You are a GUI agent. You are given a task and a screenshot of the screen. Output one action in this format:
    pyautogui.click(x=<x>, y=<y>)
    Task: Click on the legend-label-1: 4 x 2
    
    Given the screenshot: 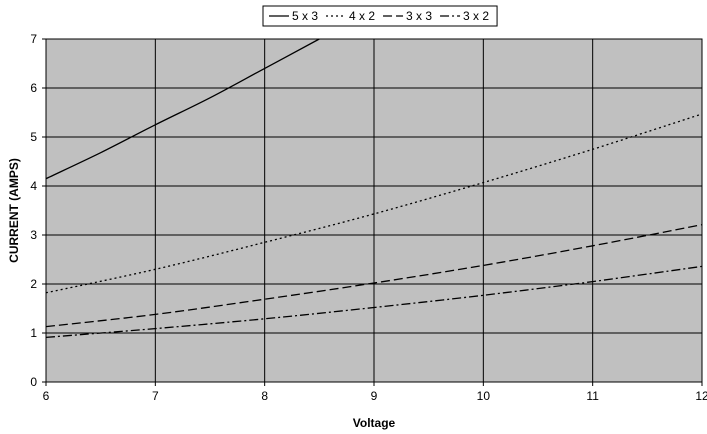 What is the action you would take?
    pyautogui.click(x=362, y=16)
    